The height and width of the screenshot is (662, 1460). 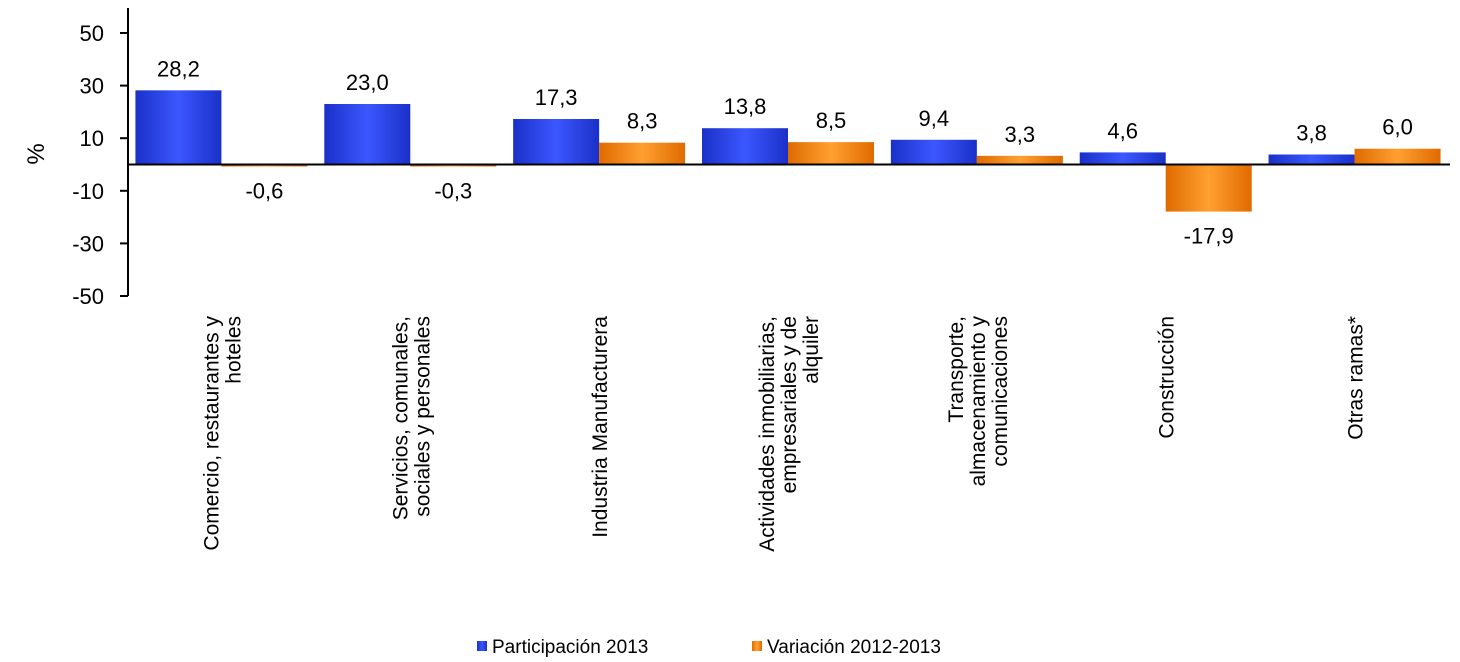 What do you see at coordinates (745, 106) in the screenshot?
I see `data-label-participacion-3: 13,8` at bounding box center [745, 106].